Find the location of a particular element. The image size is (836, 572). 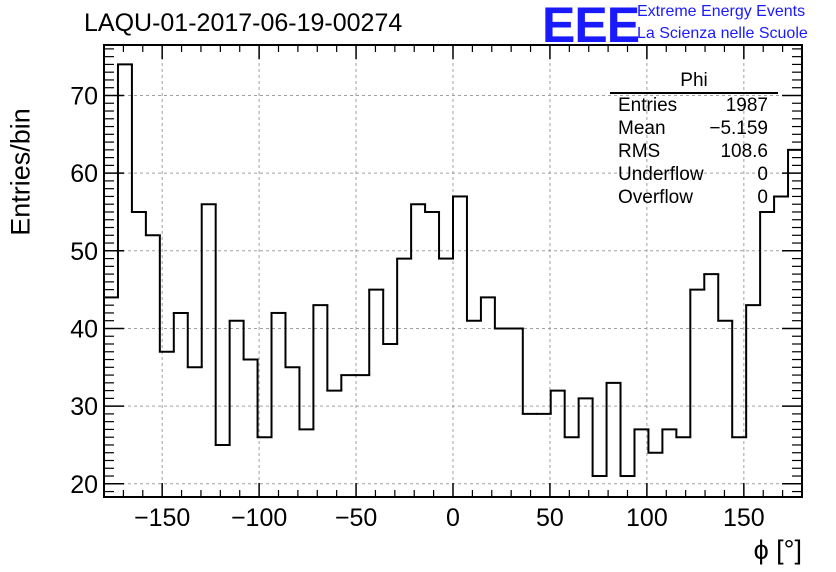

y-tick-label: 20 is located at coordinates (84, 485).